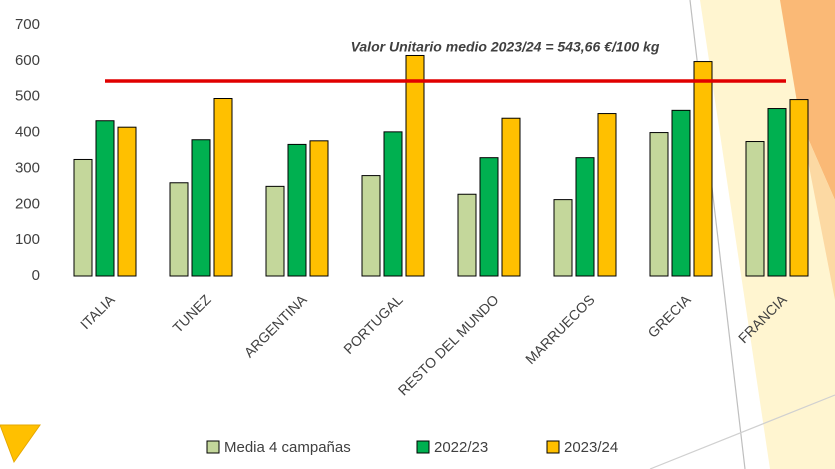  I want to click on deco-line, so click(742, 431).